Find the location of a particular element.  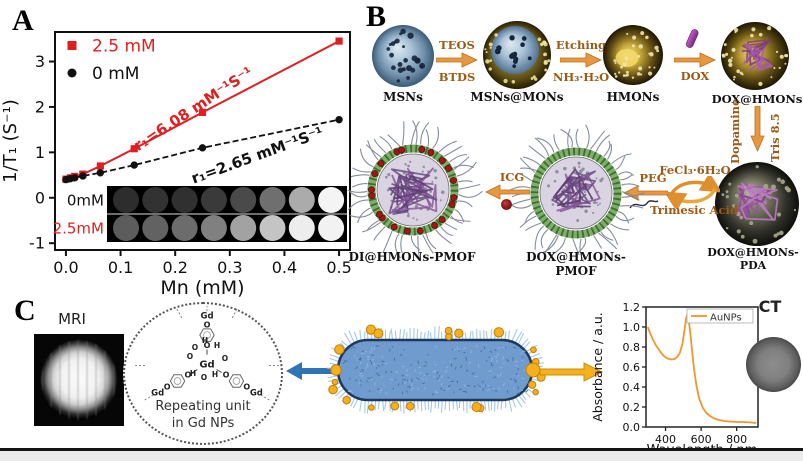

y-tick-label: 0.0 is located at coordinates (632, 427).